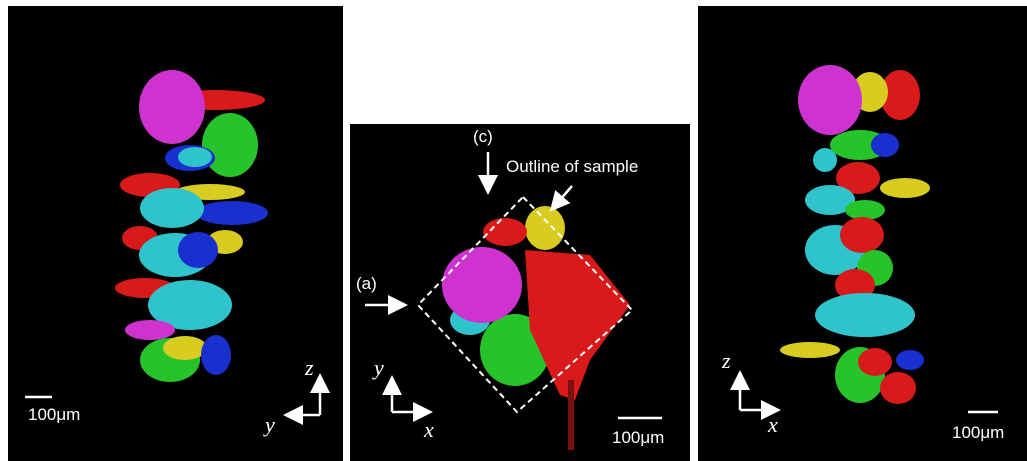  What do you see at coordinates (561, 198) in the screenshot?
I see `arrow` at bounding box center [561, 198].